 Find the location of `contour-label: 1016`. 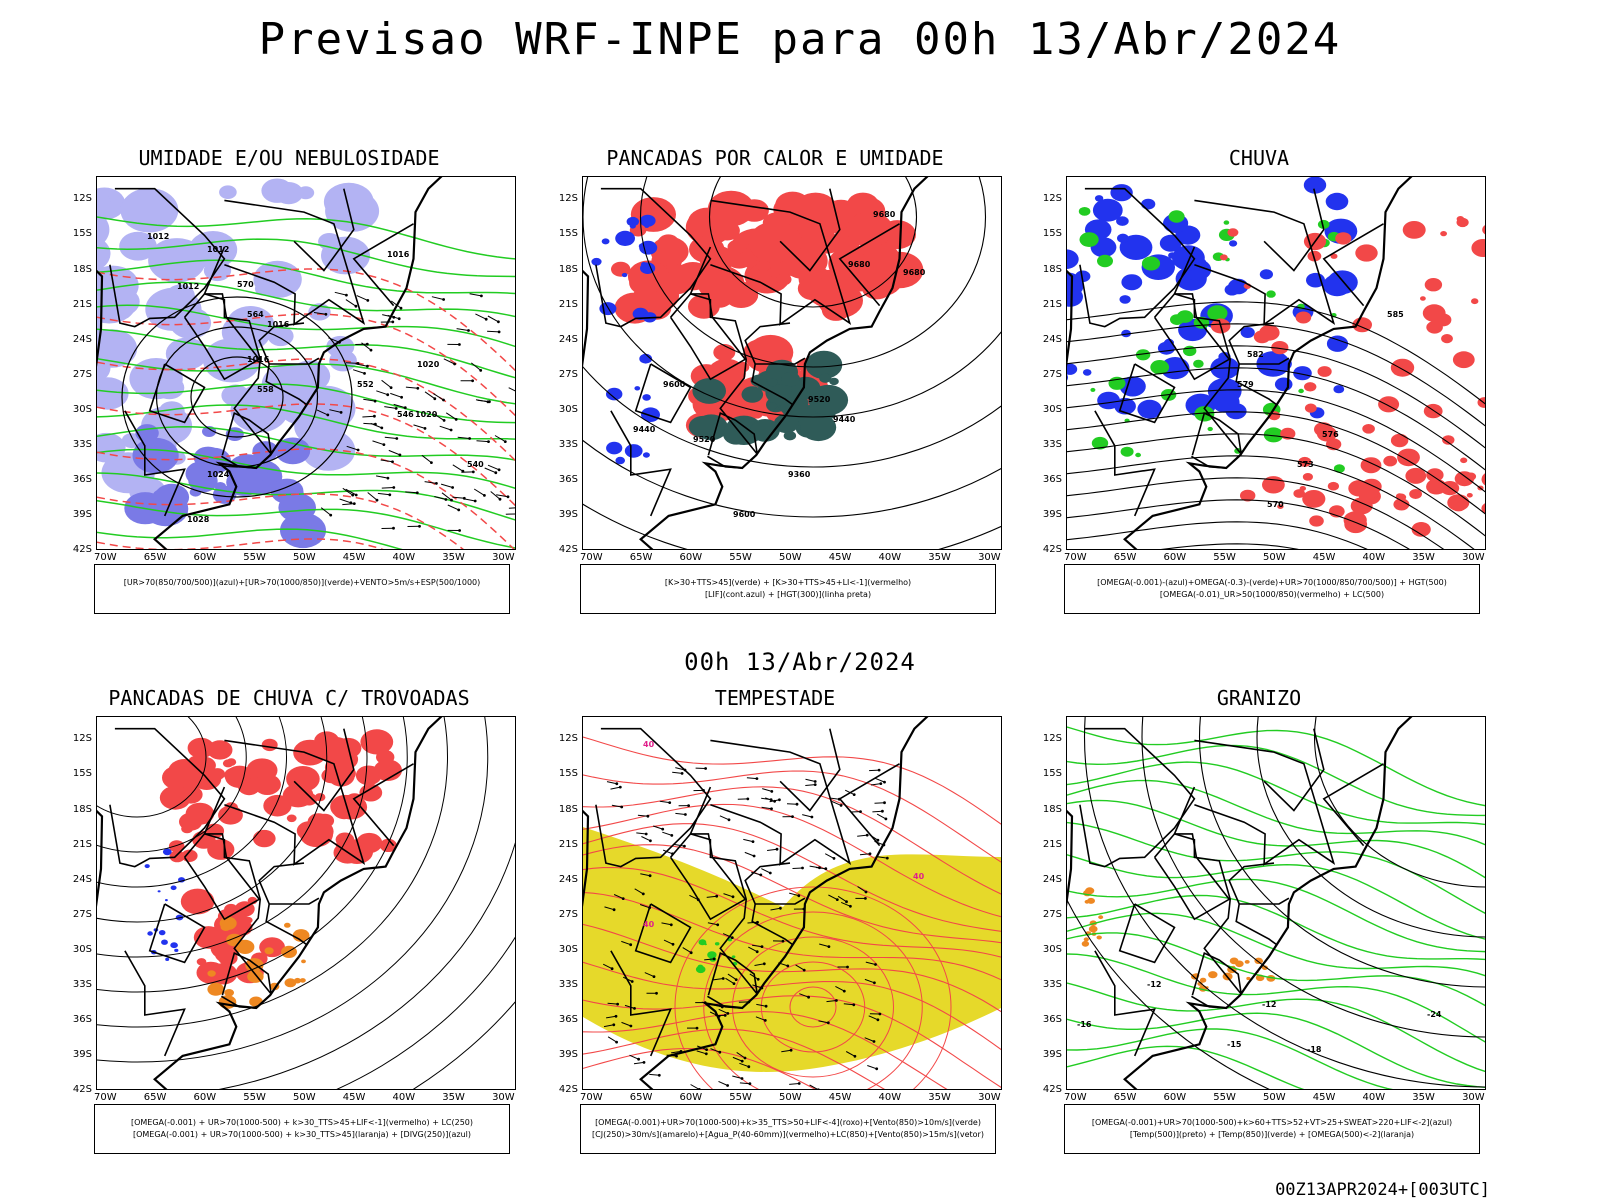

contour-label: 1016 is located at coordinates (398, 254).